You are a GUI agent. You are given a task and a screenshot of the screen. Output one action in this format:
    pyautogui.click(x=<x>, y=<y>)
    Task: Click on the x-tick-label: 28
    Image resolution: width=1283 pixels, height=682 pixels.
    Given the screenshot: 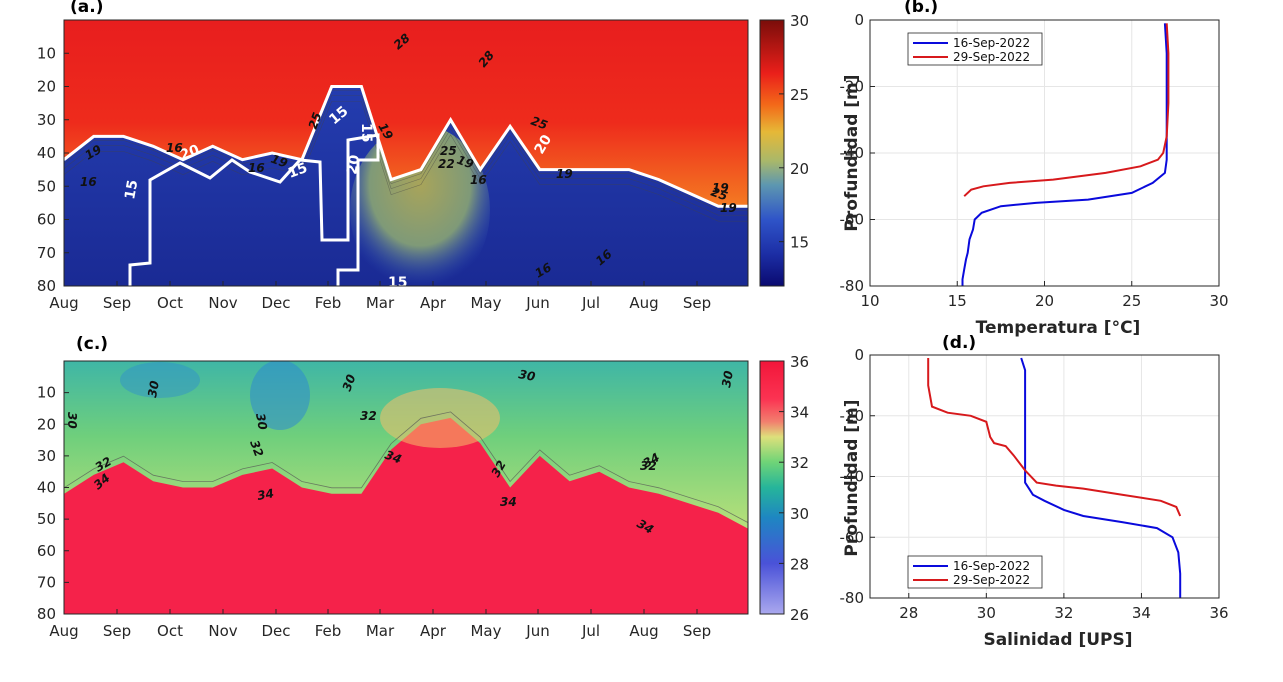 What is the action you would take?
    pyautogui.click(x=908, y=613)
    